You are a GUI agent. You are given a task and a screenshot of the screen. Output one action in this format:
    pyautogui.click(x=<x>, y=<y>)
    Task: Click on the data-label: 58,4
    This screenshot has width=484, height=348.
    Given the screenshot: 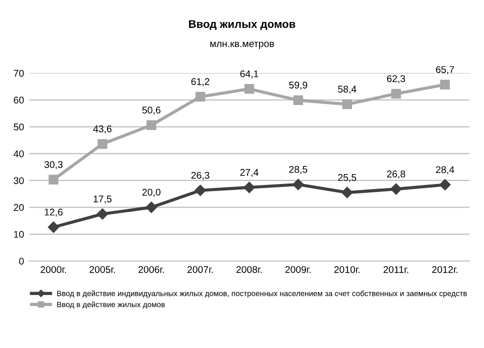 What is the action you would take?
    pyautogui.click(x=347, y=90)
    